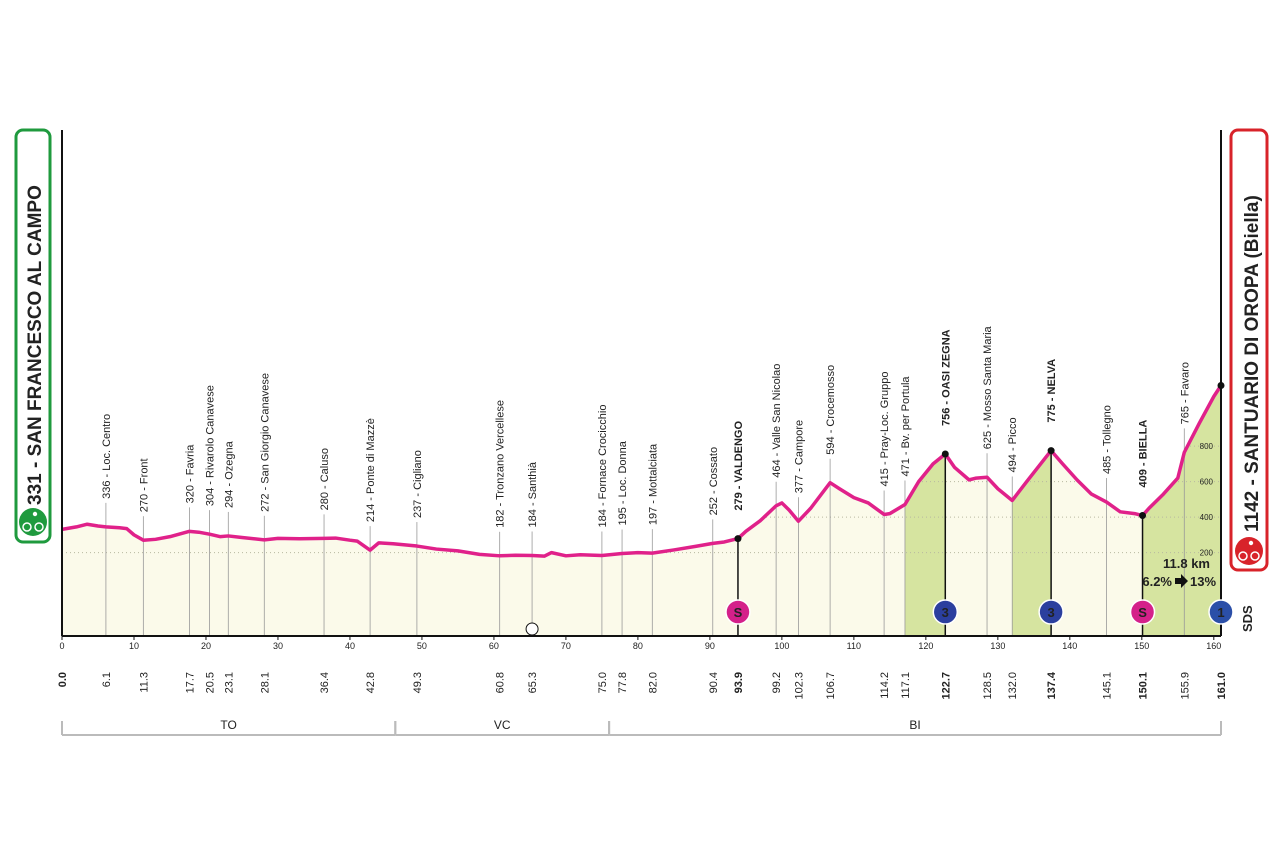  Describe the element at coordinates (371, 682) in the screenshot. I see `waypoint-km: 42.8` at that location.